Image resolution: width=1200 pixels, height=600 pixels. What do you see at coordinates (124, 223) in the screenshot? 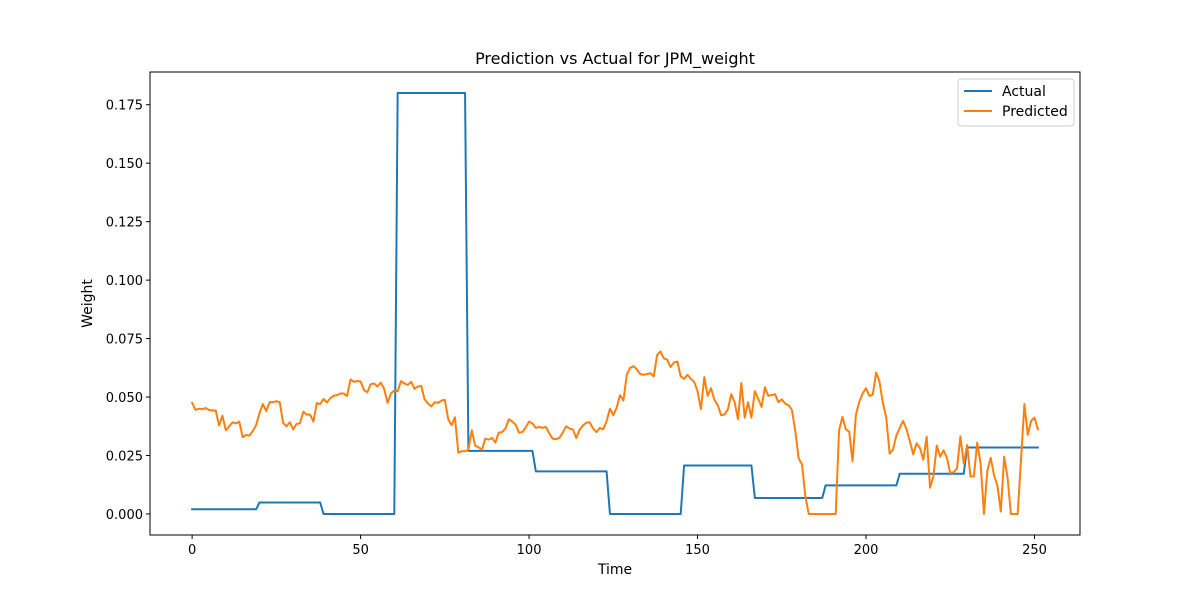
I see `y-tick-label: 0.125` at bounding box center [124, 223].